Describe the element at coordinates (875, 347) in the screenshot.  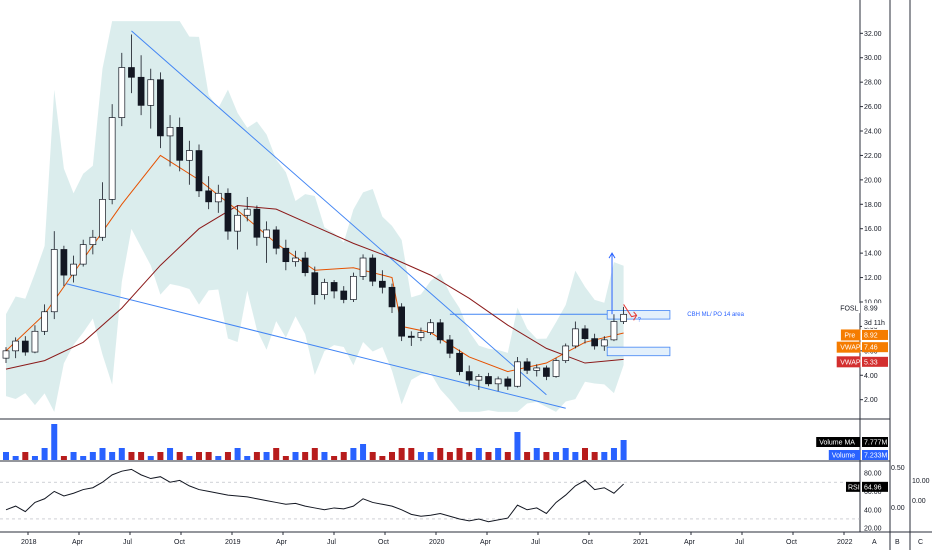
I see `price-tag-value-bg` at that location.